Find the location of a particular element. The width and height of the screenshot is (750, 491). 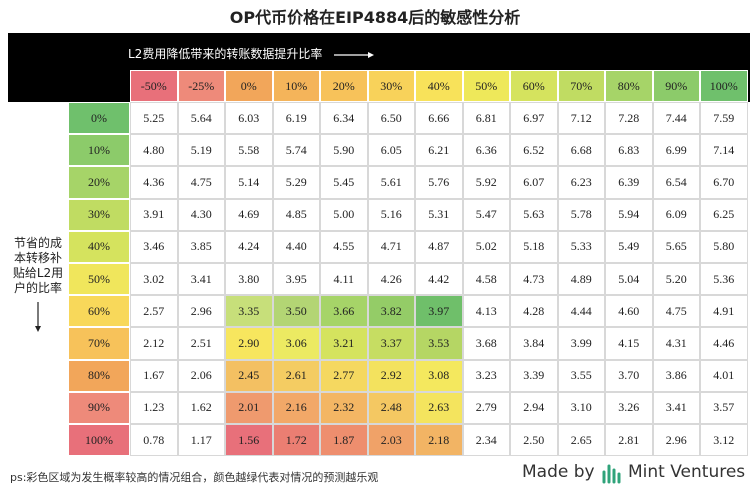

column-header: 0% is located at coordinates (249, 86).